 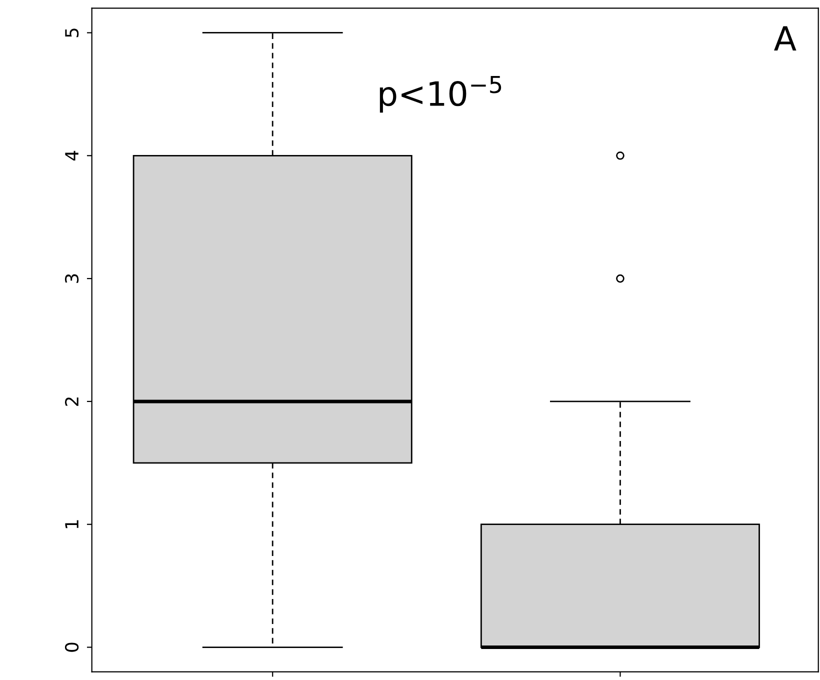 I want to click on y-tick-label: 2, so click(x=71, y=402).